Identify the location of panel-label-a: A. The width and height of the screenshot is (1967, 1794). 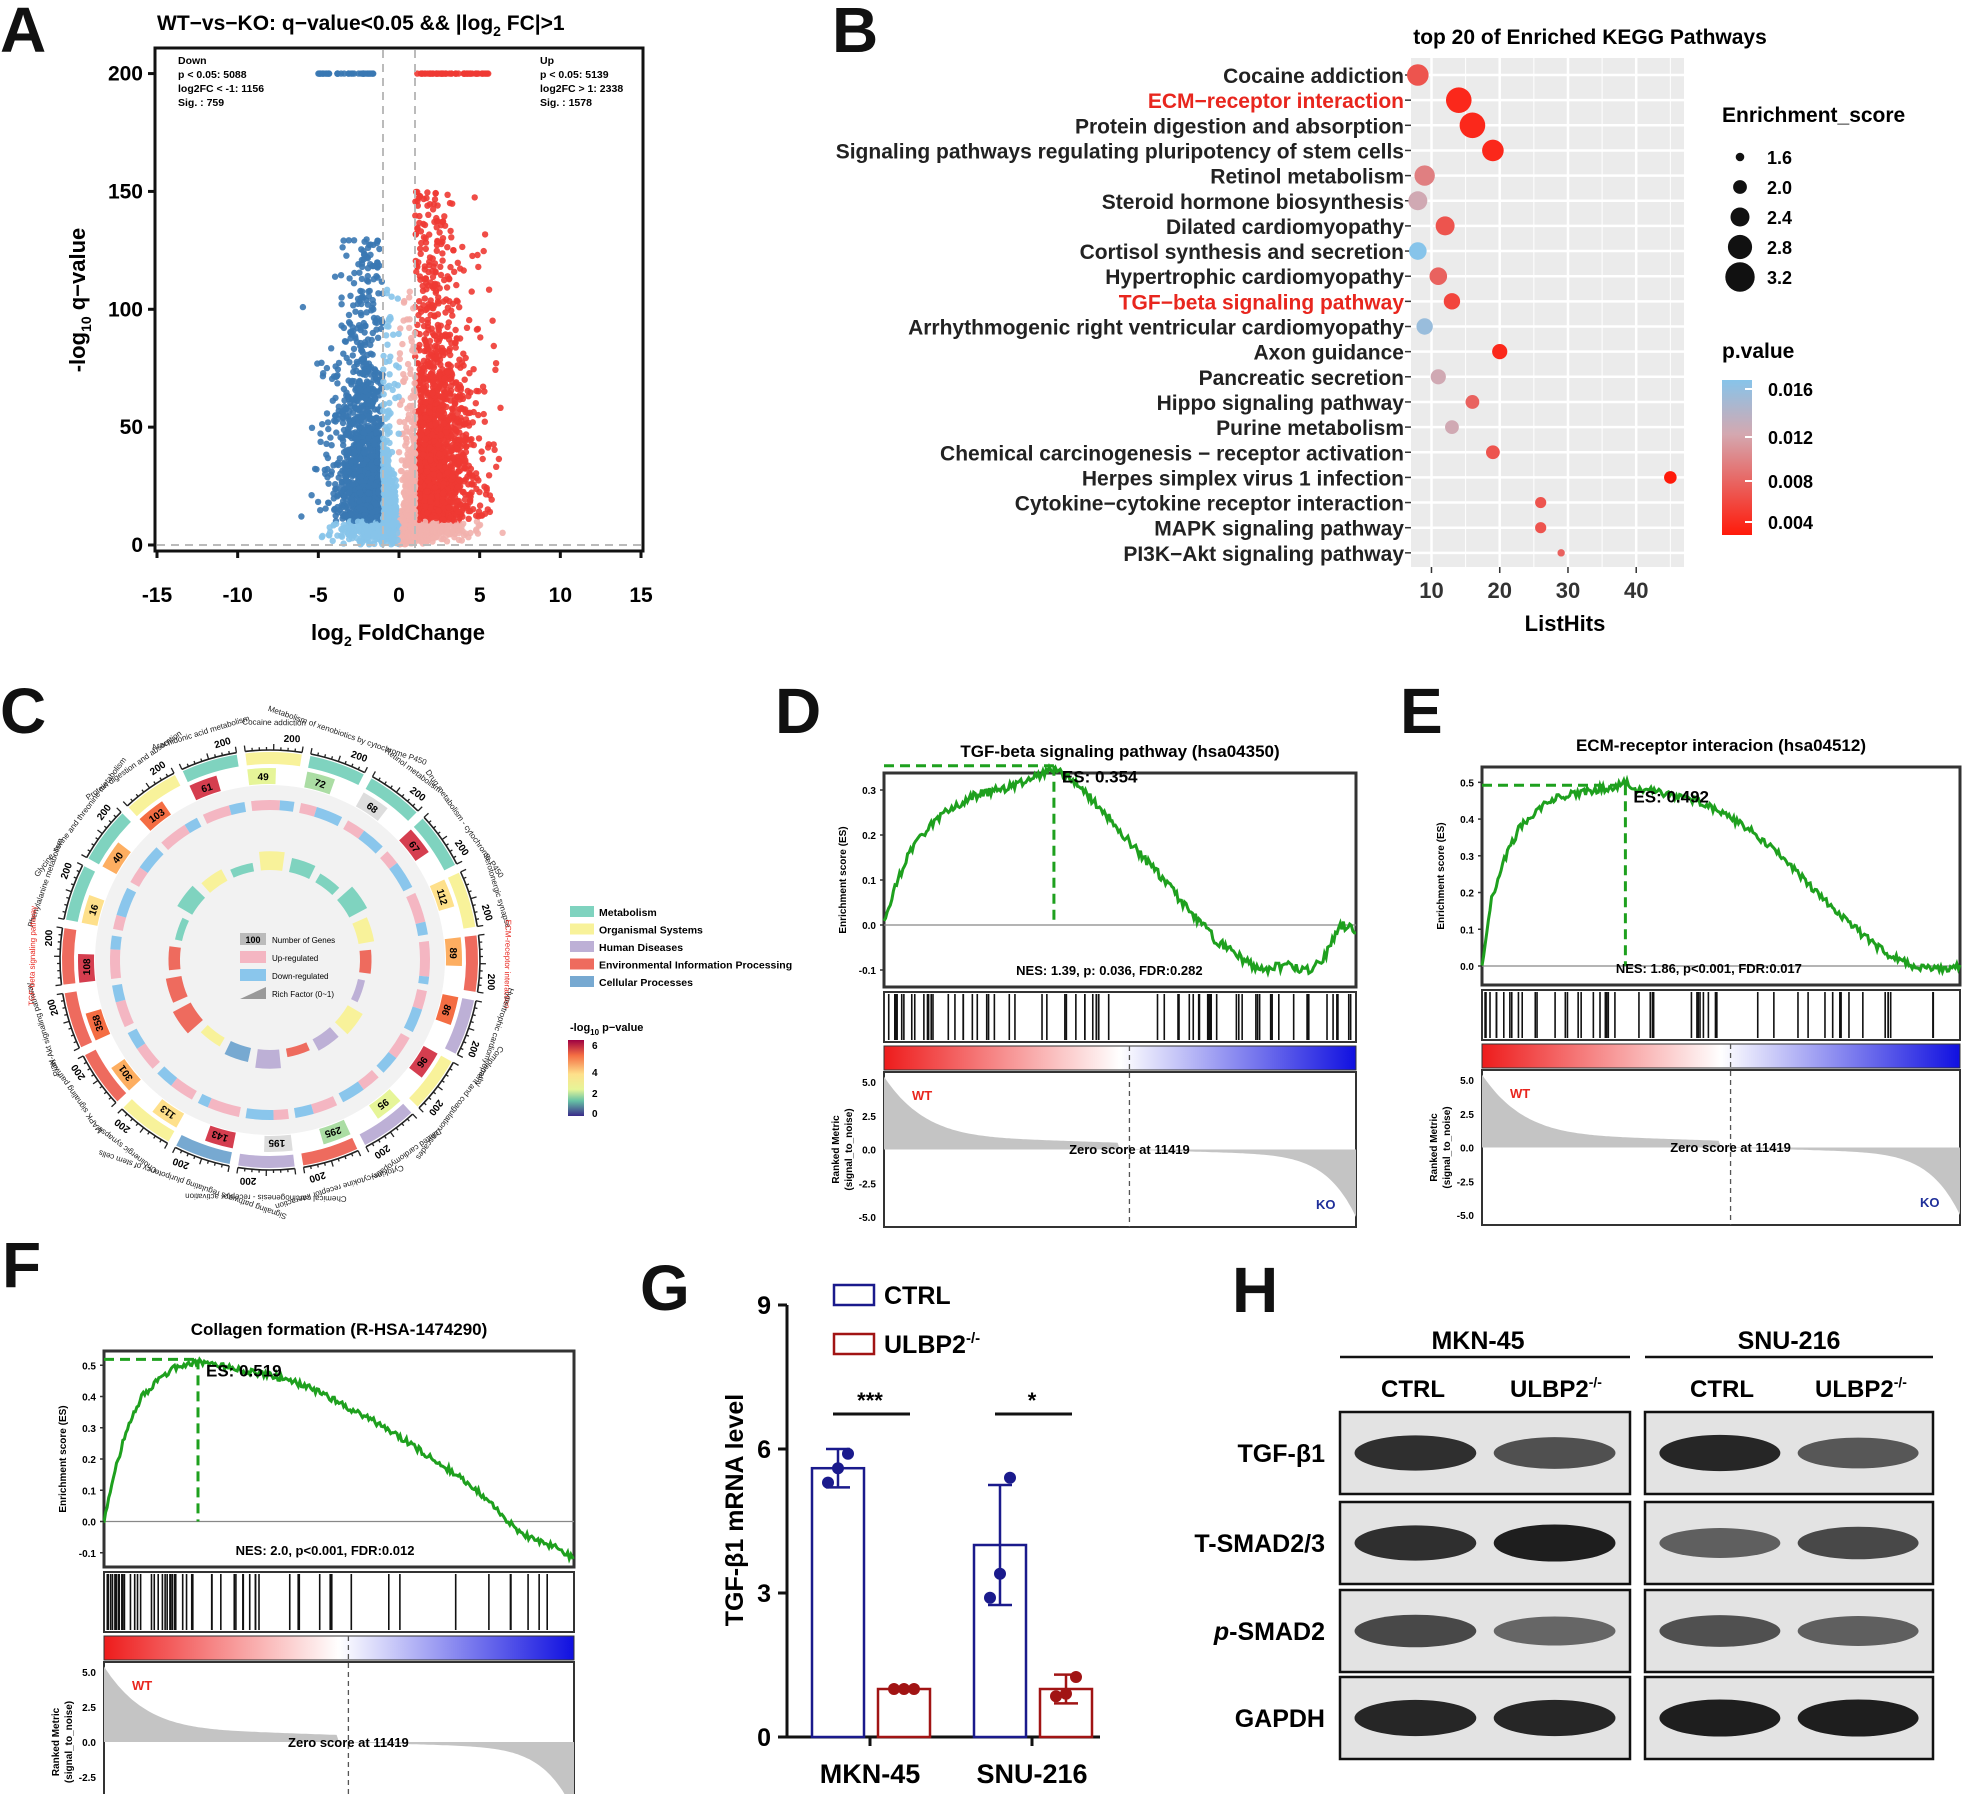
(23, 33).